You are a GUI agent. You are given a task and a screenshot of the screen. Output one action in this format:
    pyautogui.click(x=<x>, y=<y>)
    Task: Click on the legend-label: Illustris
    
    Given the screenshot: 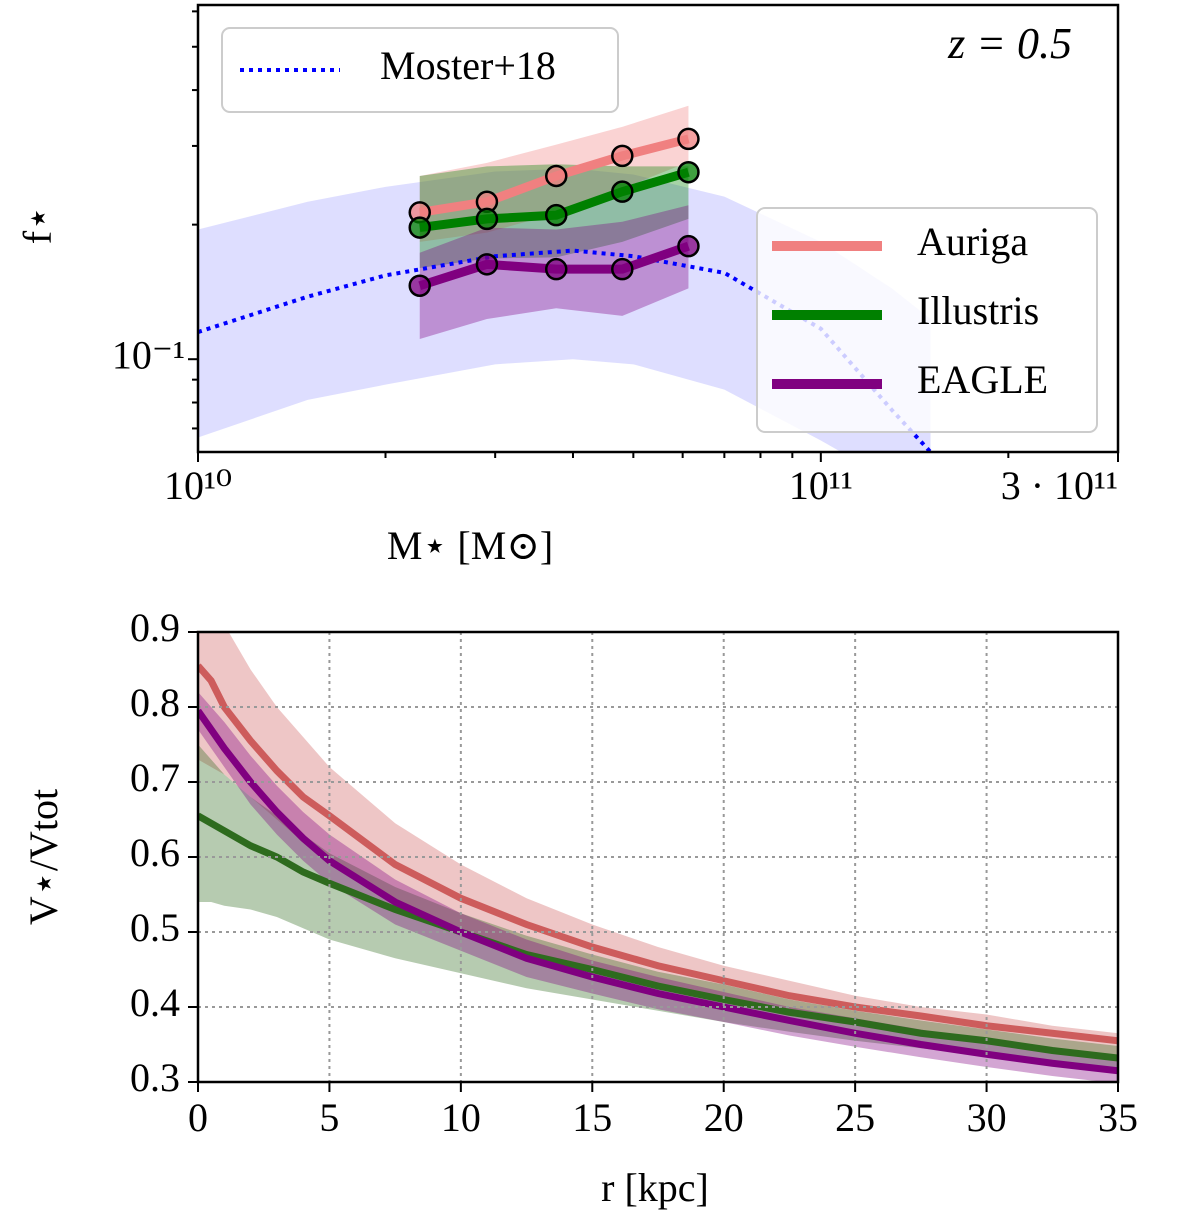 What is the action you would take?
    pyautogui.click(x=978, y=310)
    